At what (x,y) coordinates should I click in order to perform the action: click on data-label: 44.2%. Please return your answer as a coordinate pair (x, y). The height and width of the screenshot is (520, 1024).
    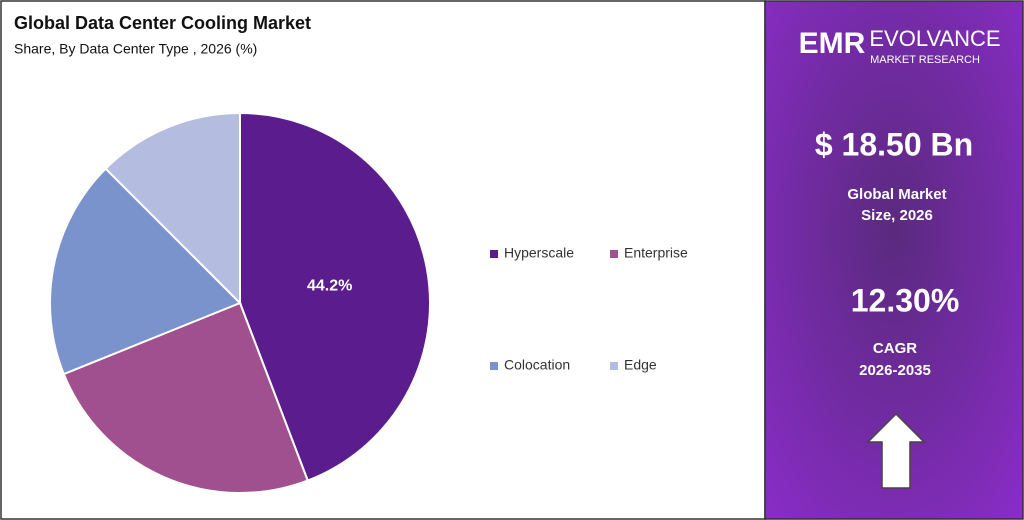
    Looking at the image, I should click on (329, 286).